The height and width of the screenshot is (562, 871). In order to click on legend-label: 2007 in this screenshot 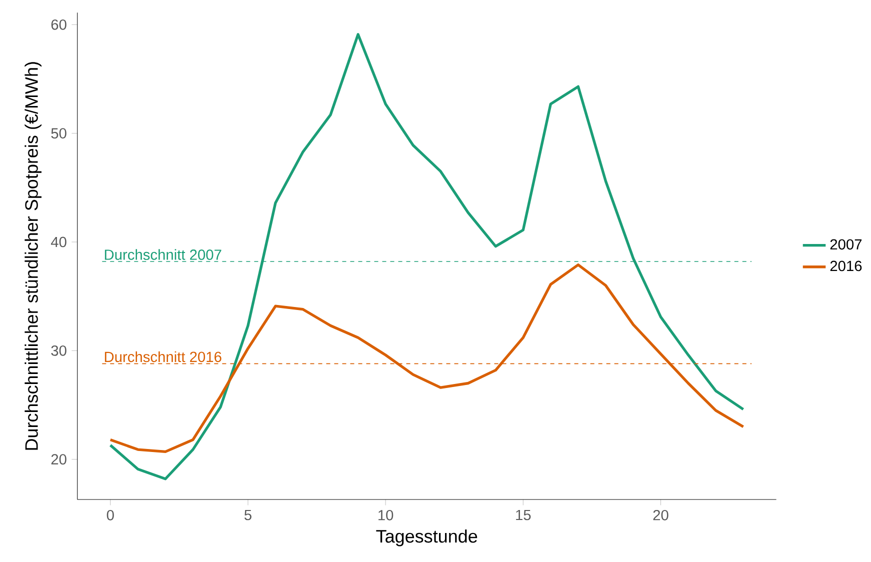, I will do `click(846, 244)`.